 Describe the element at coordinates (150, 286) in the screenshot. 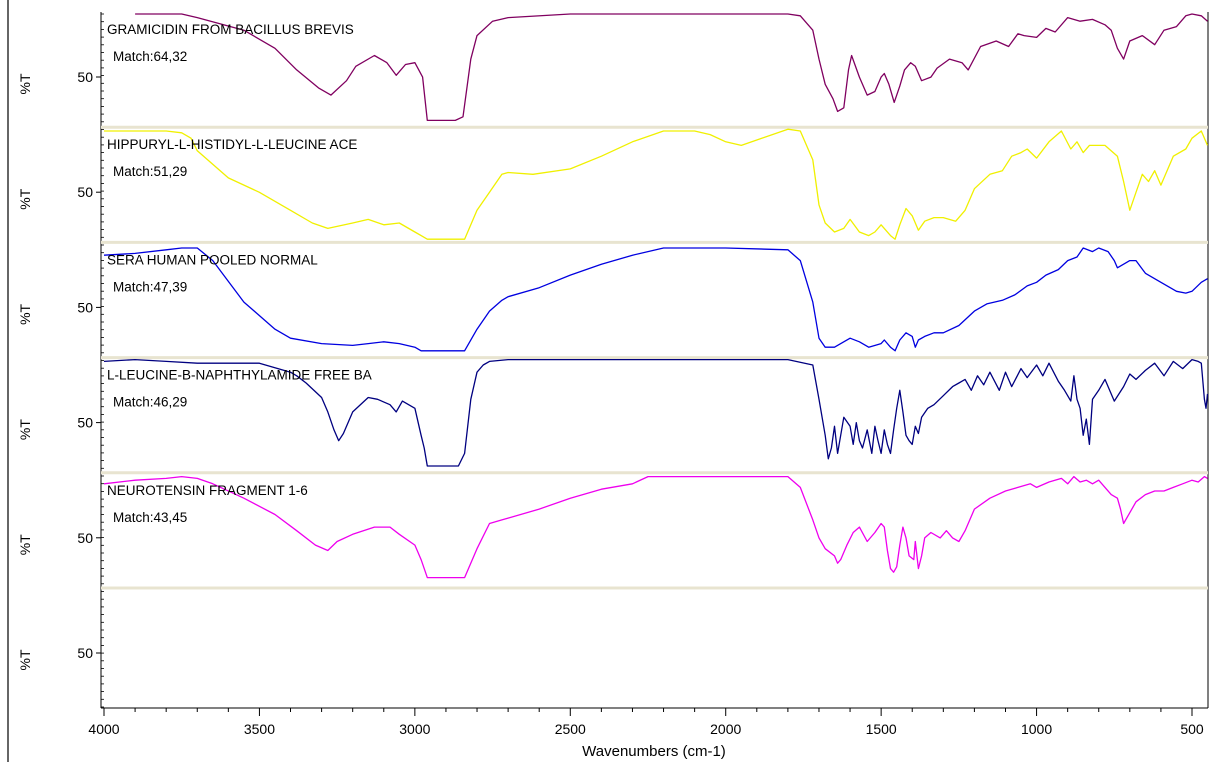

I see `series-match: Match:47,39` at that location.